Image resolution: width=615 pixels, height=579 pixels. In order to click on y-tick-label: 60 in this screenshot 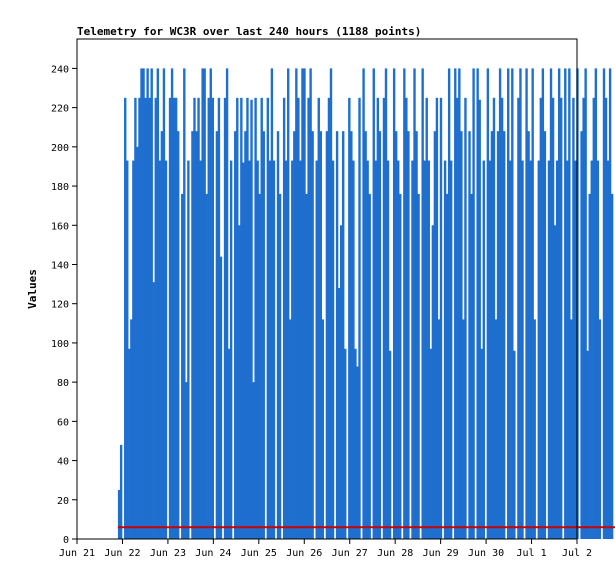, I will do `click(63, 422)`.